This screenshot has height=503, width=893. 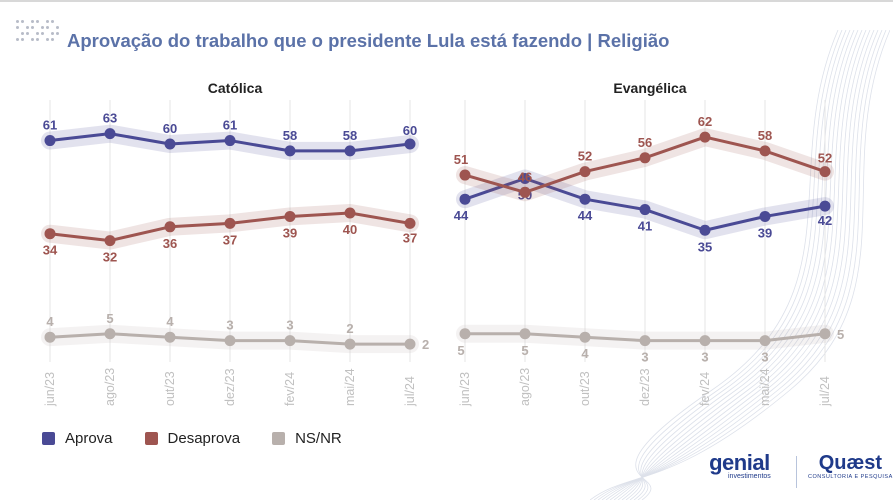 I want to click on legend-label-desaprova: Desaprova, so click(x=204, y=438).